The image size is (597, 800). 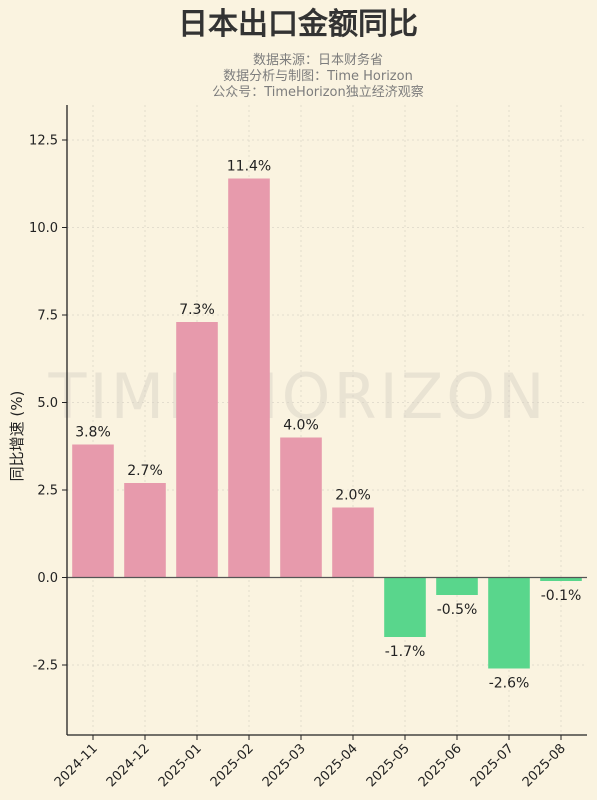 What do you see at coordinates (180, 765) in the screenshot?
I see `x-tick-label: 2025-01` at bounding box center [180, 765].